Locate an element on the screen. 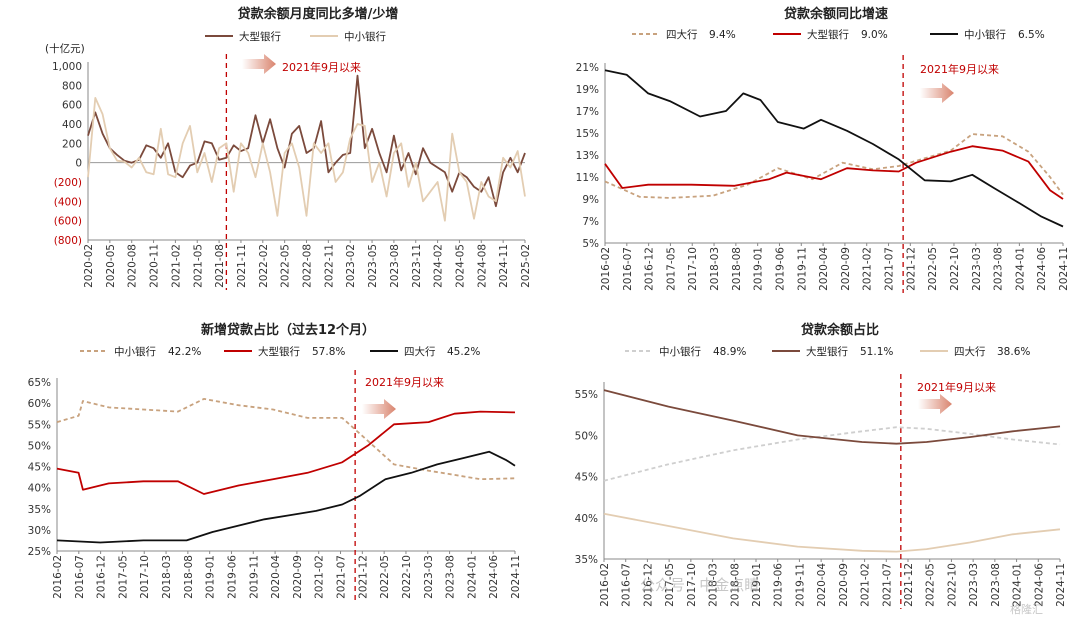  arrow-c4 is located at coordinates (935, 404).